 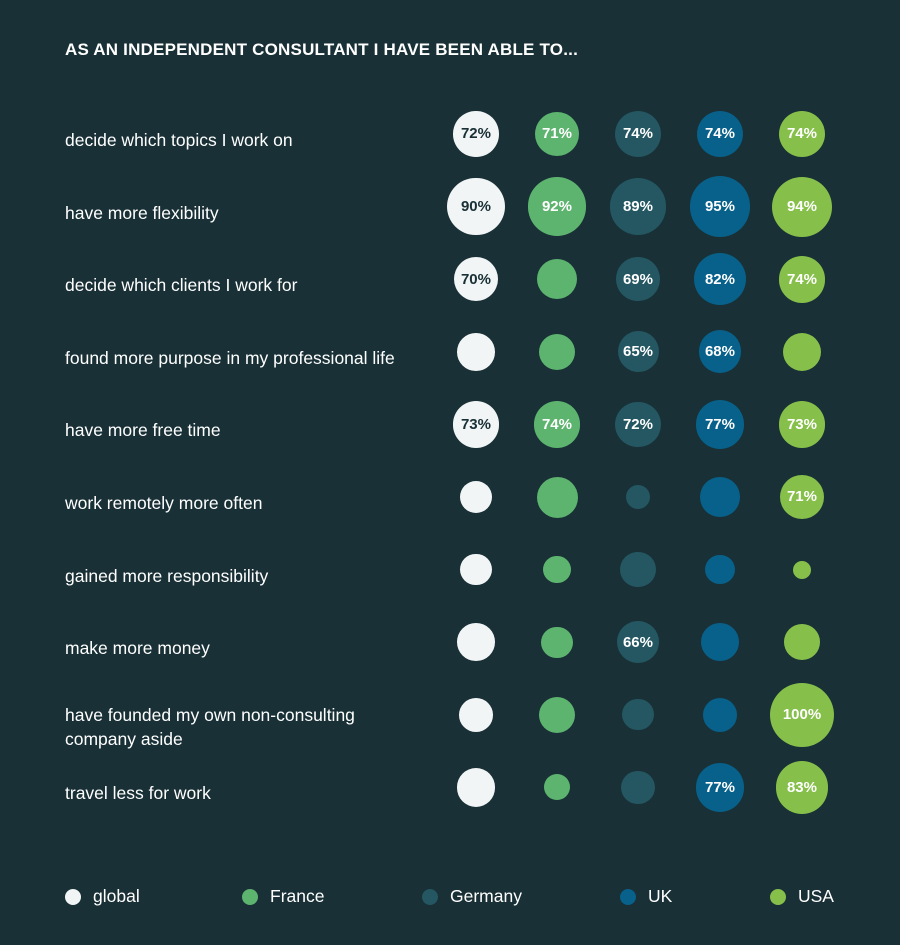 I want to click on bubble-uk: 95%, so click(x=720, y=206).